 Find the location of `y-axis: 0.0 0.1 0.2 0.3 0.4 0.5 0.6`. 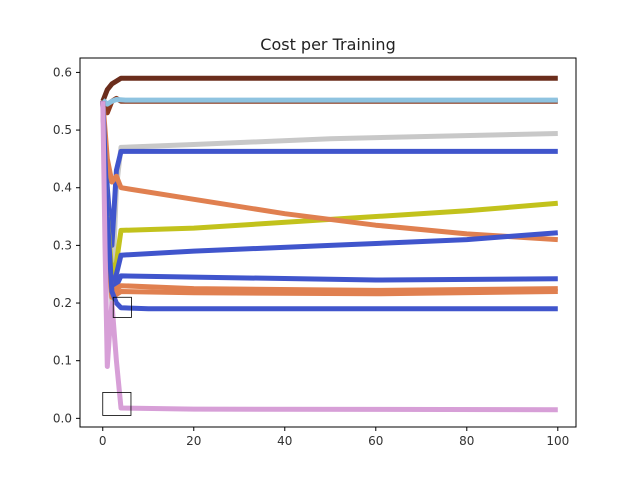

y-axis: 0.0 0.1 0.2 0.3 0.4 0.5 0.6 is located at coordinates (66, 245).